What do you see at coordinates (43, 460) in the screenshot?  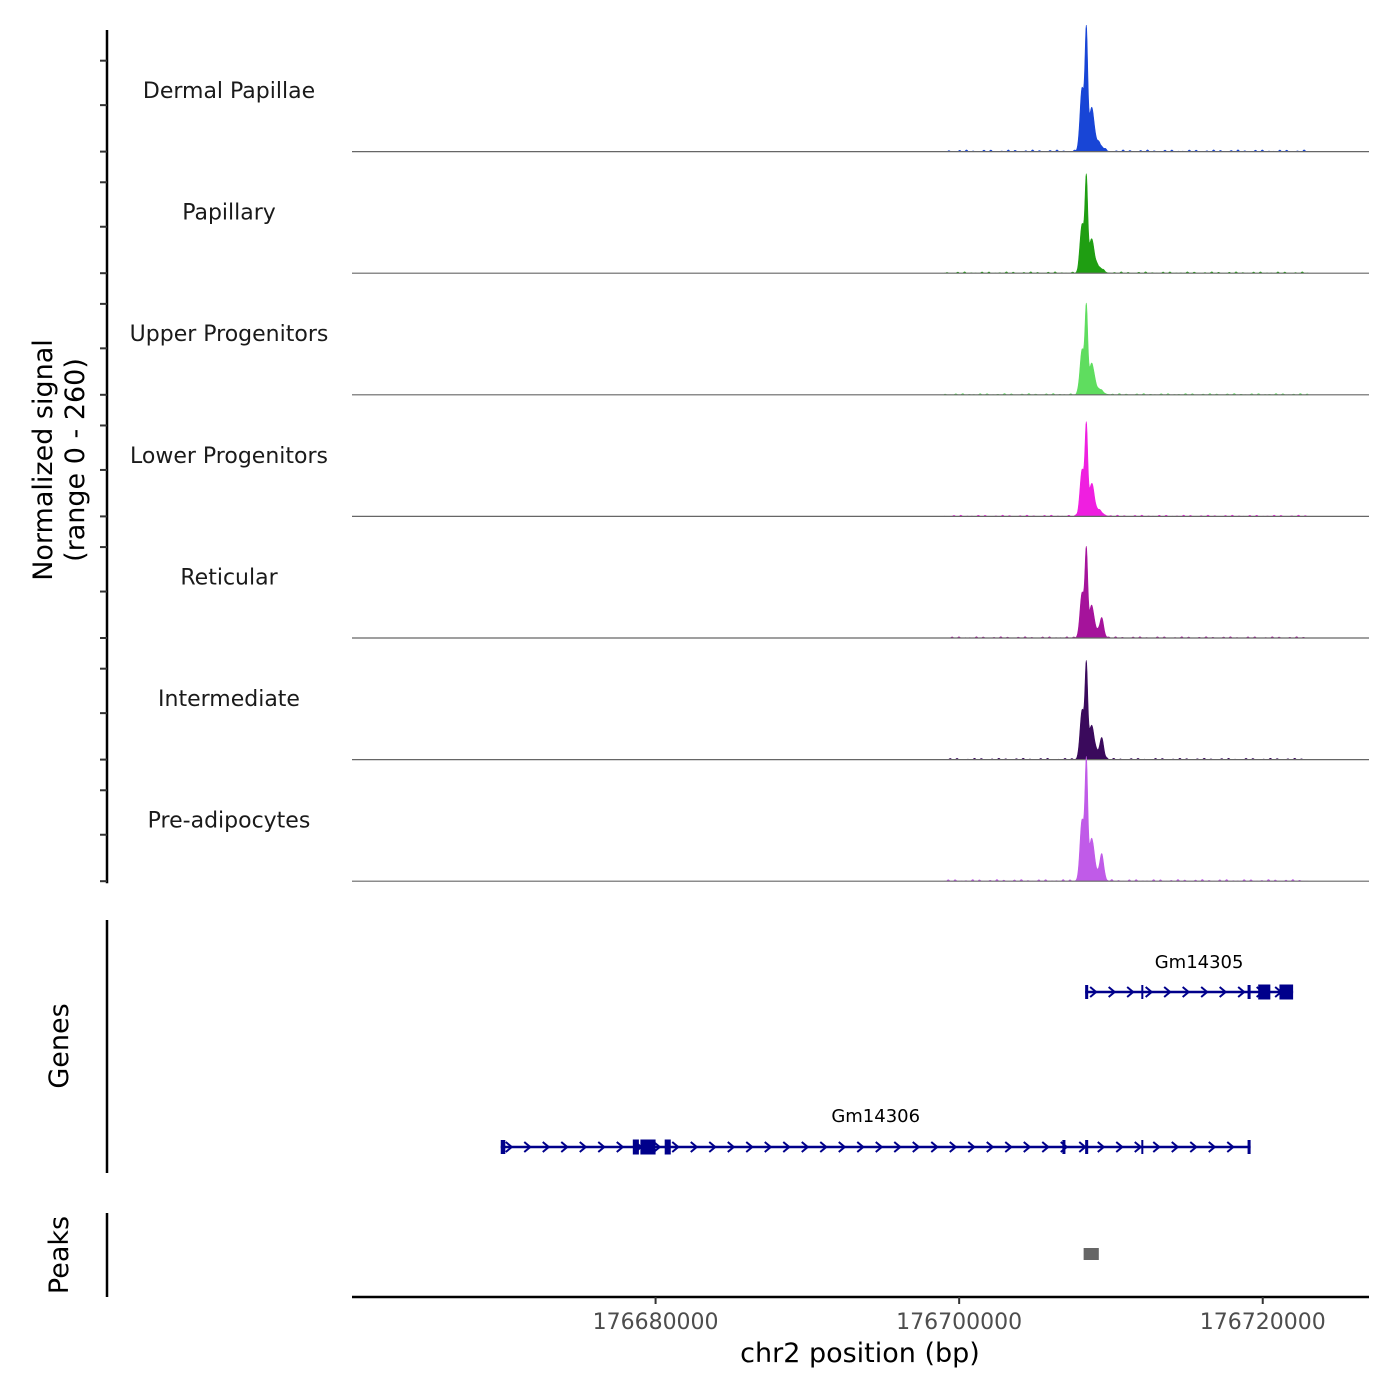 I see `signal-y-axis-title: Normalized signal` at bounding box center [43, 460].